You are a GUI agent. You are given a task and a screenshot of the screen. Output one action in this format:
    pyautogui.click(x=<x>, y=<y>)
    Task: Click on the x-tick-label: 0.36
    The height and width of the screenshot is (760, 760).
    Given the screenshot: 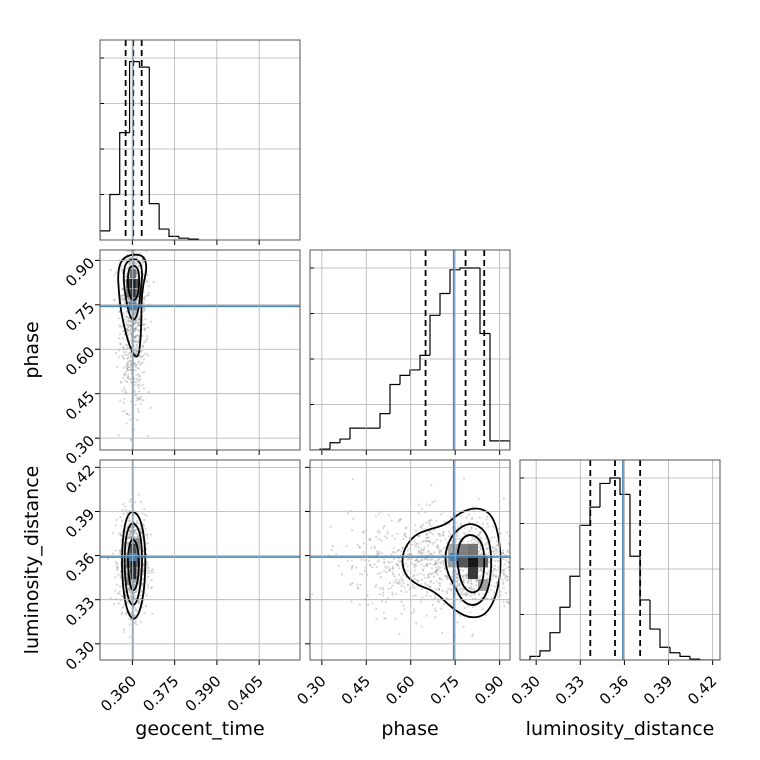 What is the action you would take?
    pyautogui.click(x=614, y=690)
    